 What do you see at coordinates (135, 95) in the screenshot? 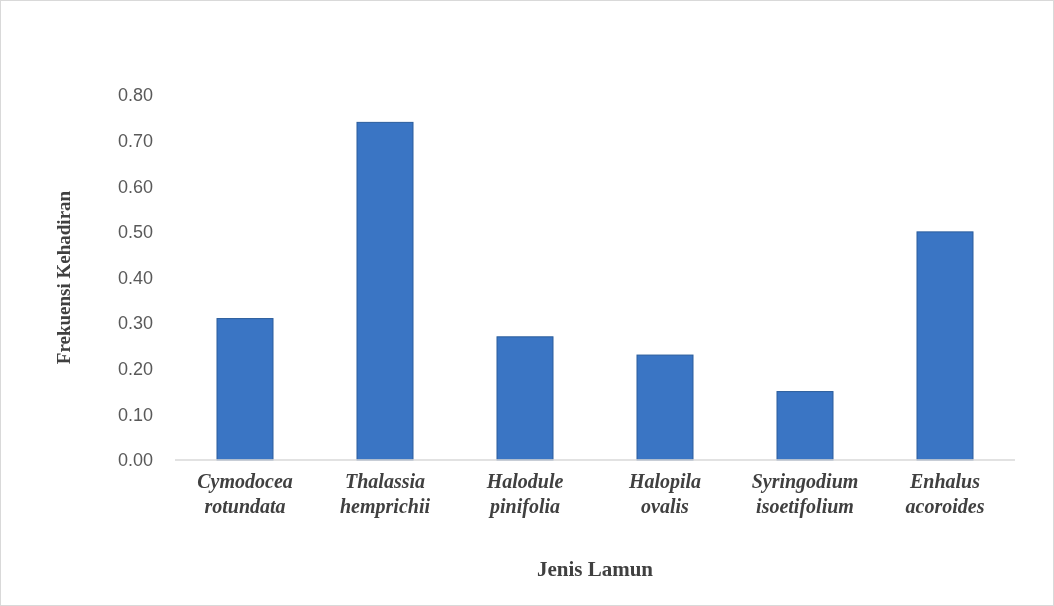
I see `y-tick-label: 0.80` at bounding box center [135, 95].